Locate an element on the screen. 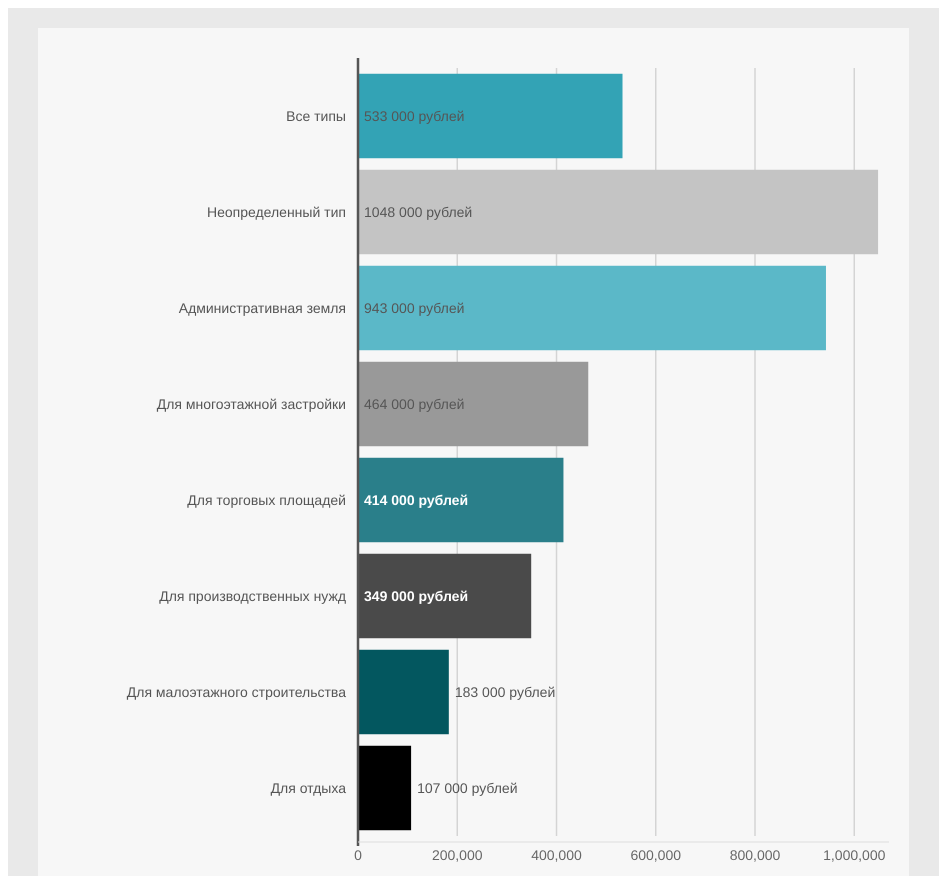 The width and height of the screenshot is (947, 884). y-tick-label: Для малоэтажного строительства is located at coordinates (236, 692).